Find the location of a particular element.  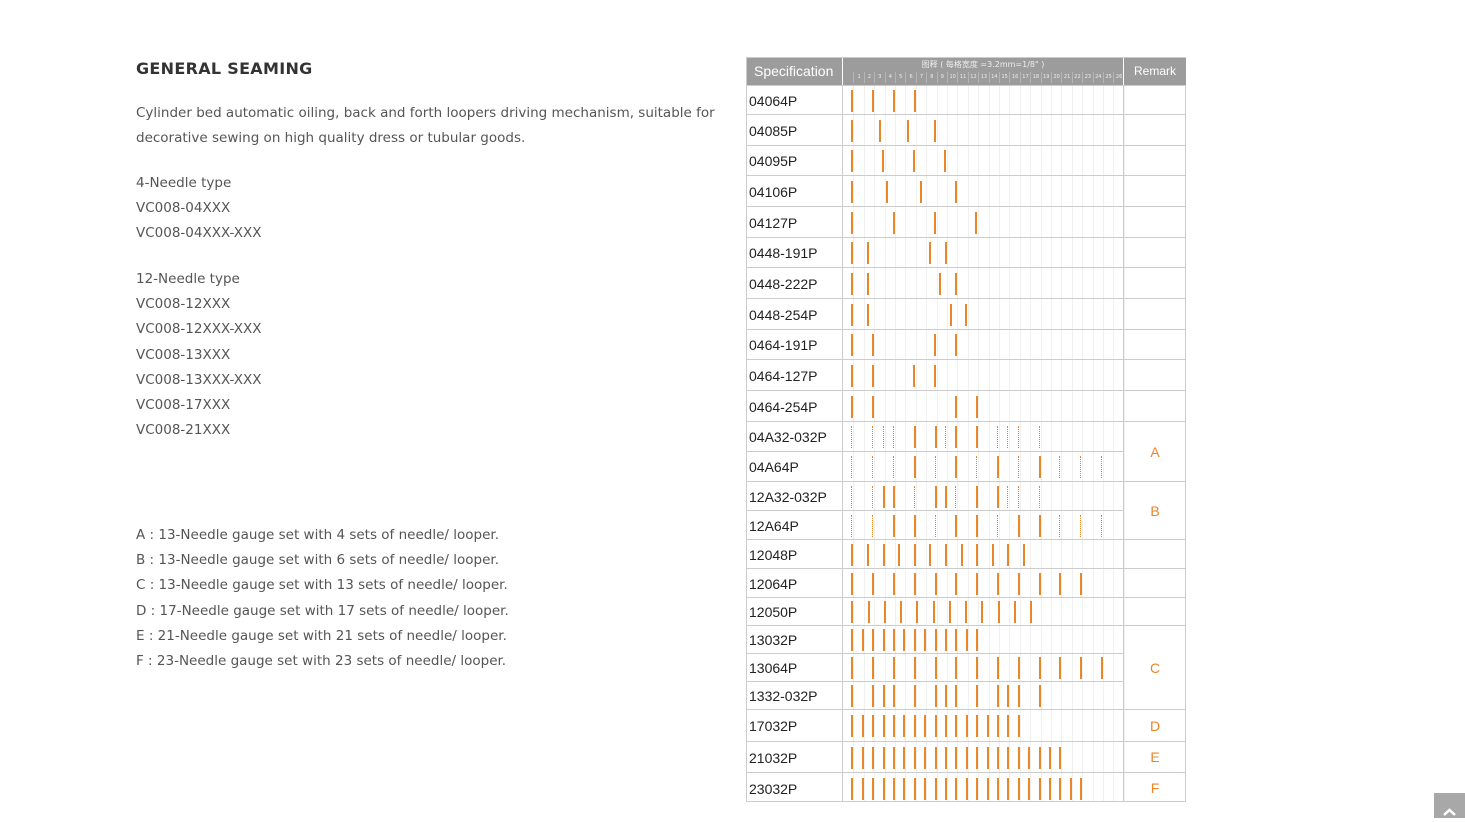

spec-code: 21032P is located at coordinates (773, 757).